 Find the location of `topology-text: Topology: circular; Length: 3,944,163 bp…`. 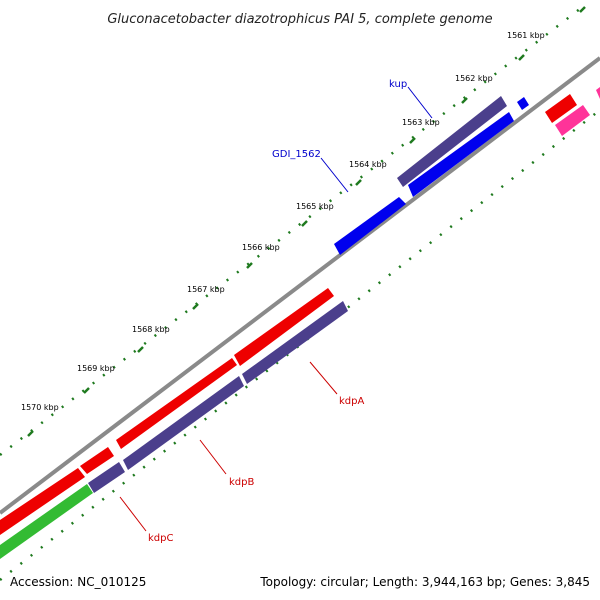

topology-text: Topology: circular; Length: 3,944,163 bp… is located at coordinates (424, 582).